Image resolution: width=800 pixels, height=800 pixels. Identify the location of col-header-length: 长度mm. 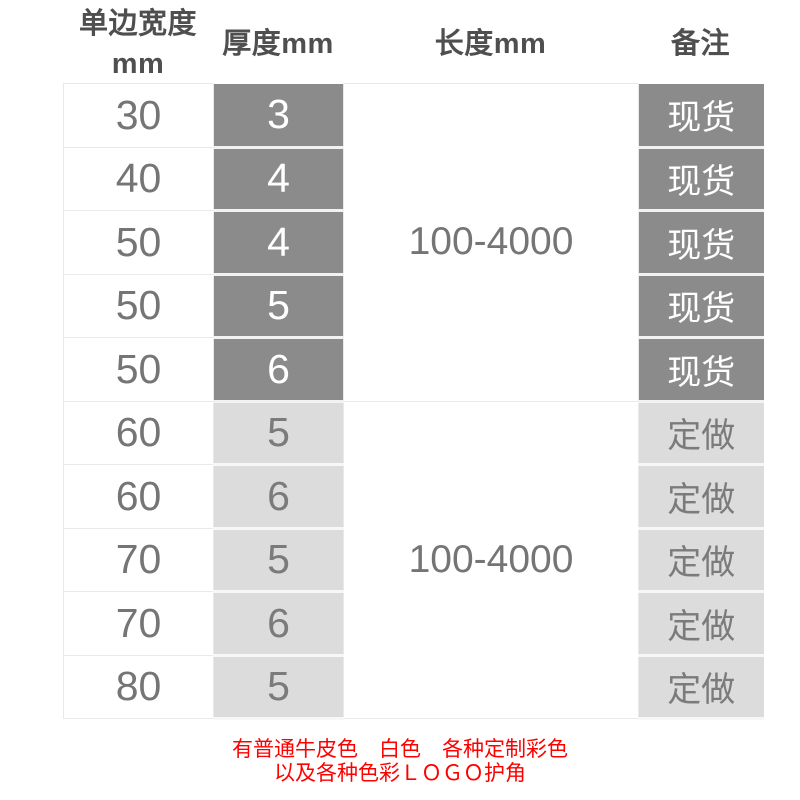
(490, 44).